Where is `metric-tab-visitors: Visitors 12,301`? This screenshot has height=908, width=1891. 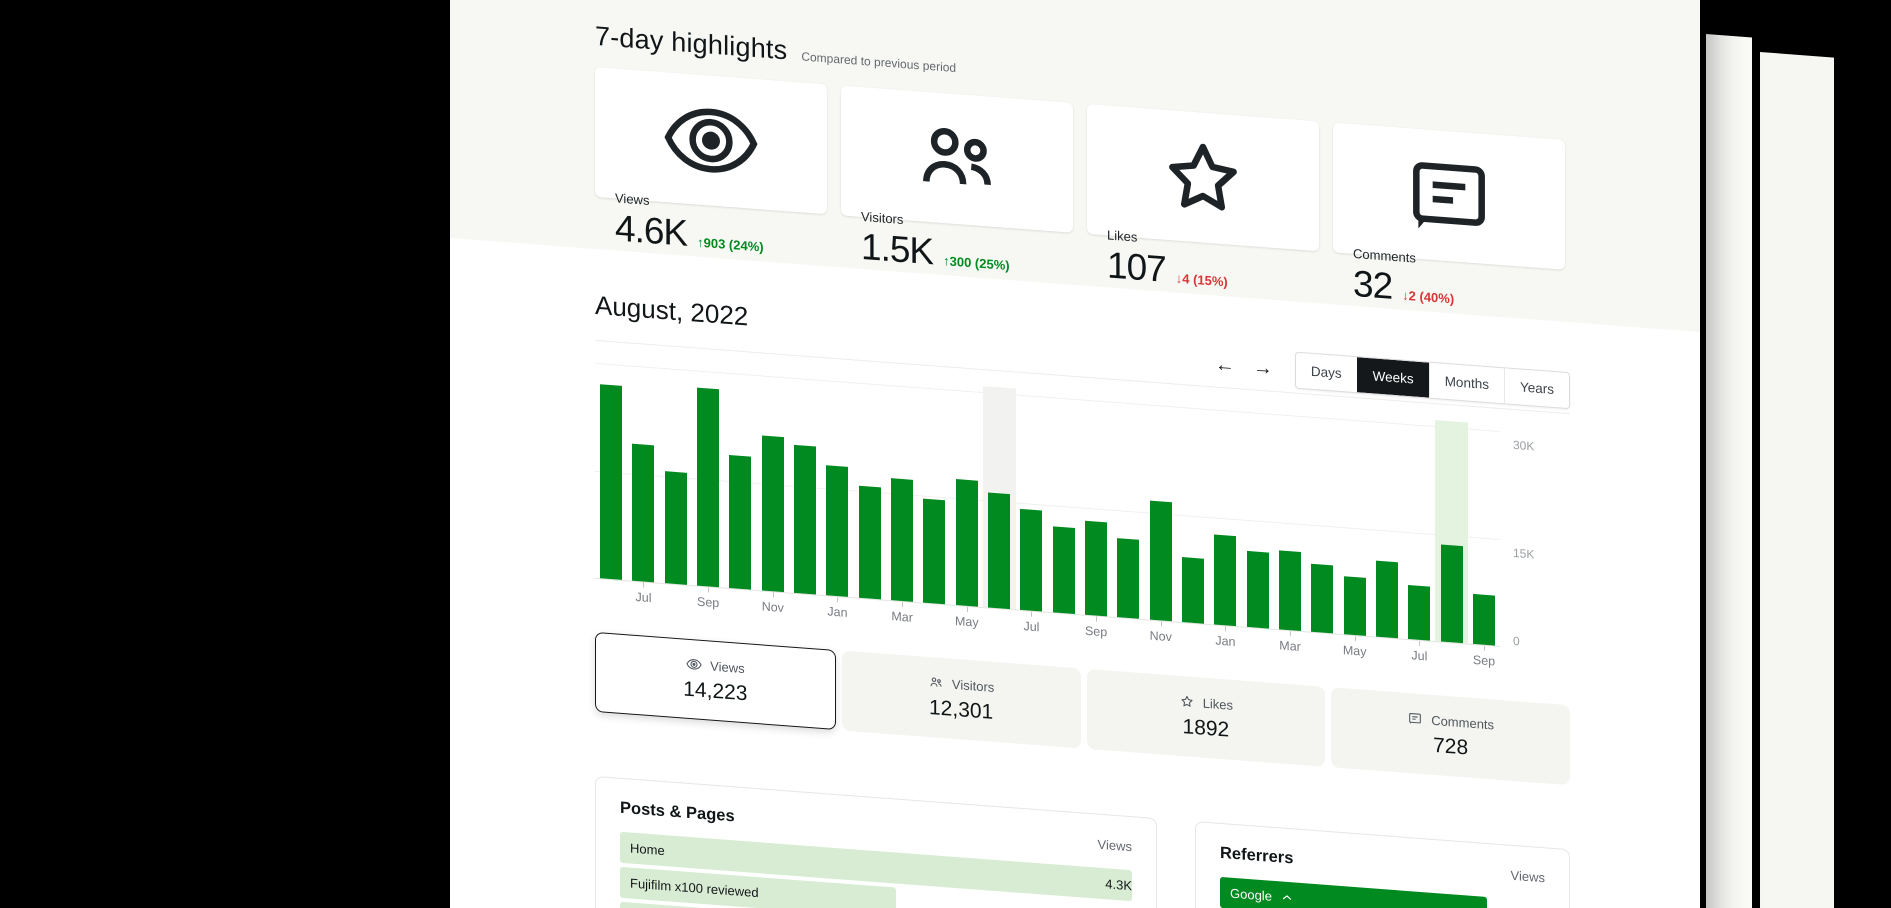 metric-tab-visitors: Visitors 12,301 is located at coordinates (961, 699).